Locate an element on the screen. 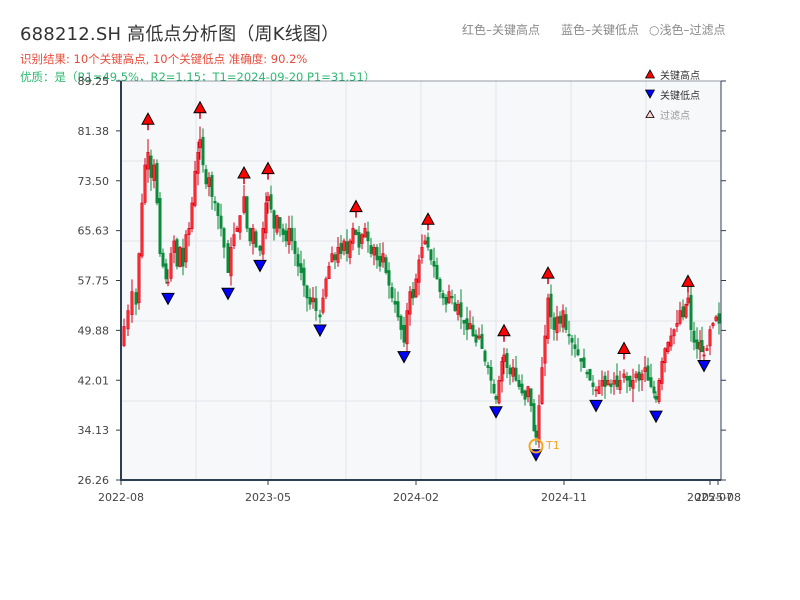  svg-text: 2025-07 is located at coordinates (710, 497).